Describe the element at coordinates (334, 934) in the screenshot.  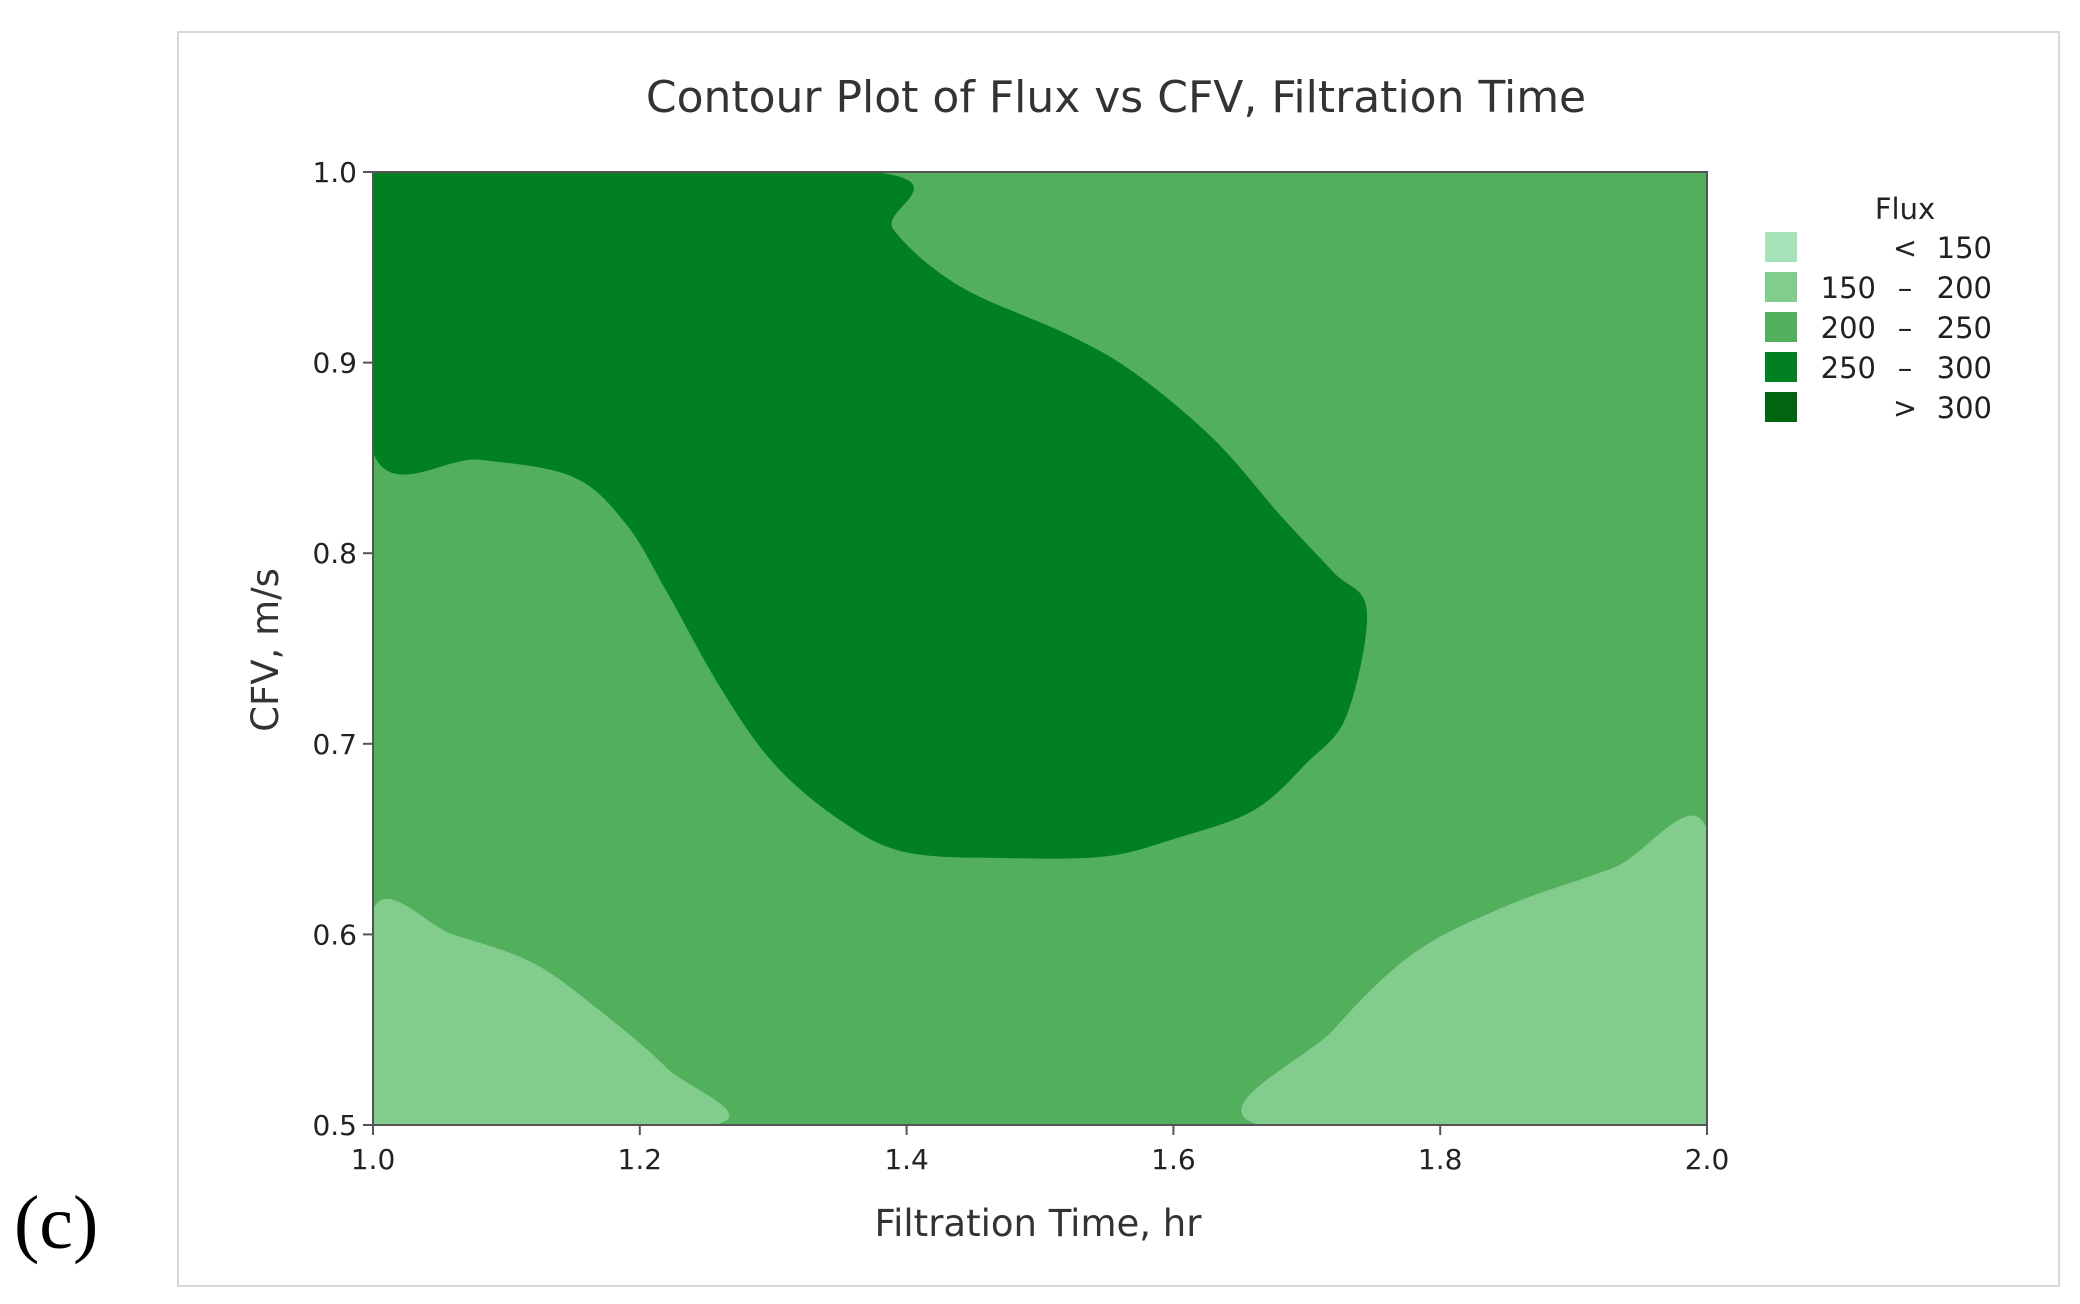
I see `y-tick-label: 0.6` at that location.